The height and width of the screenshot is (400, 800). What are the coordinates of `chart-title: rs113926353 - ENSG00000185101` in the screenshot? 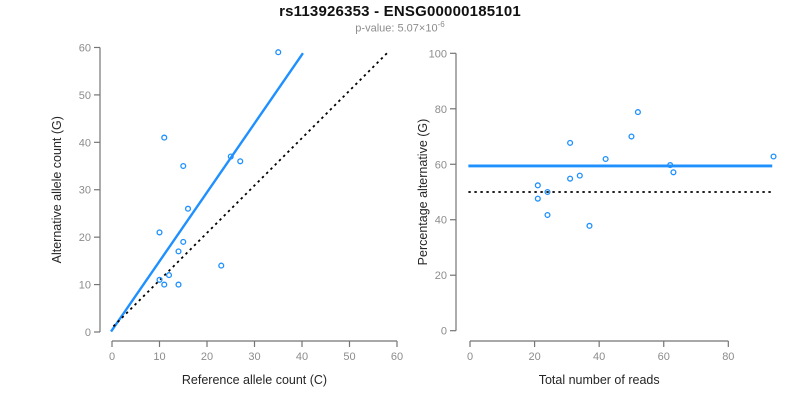 It's located at (400, 11).